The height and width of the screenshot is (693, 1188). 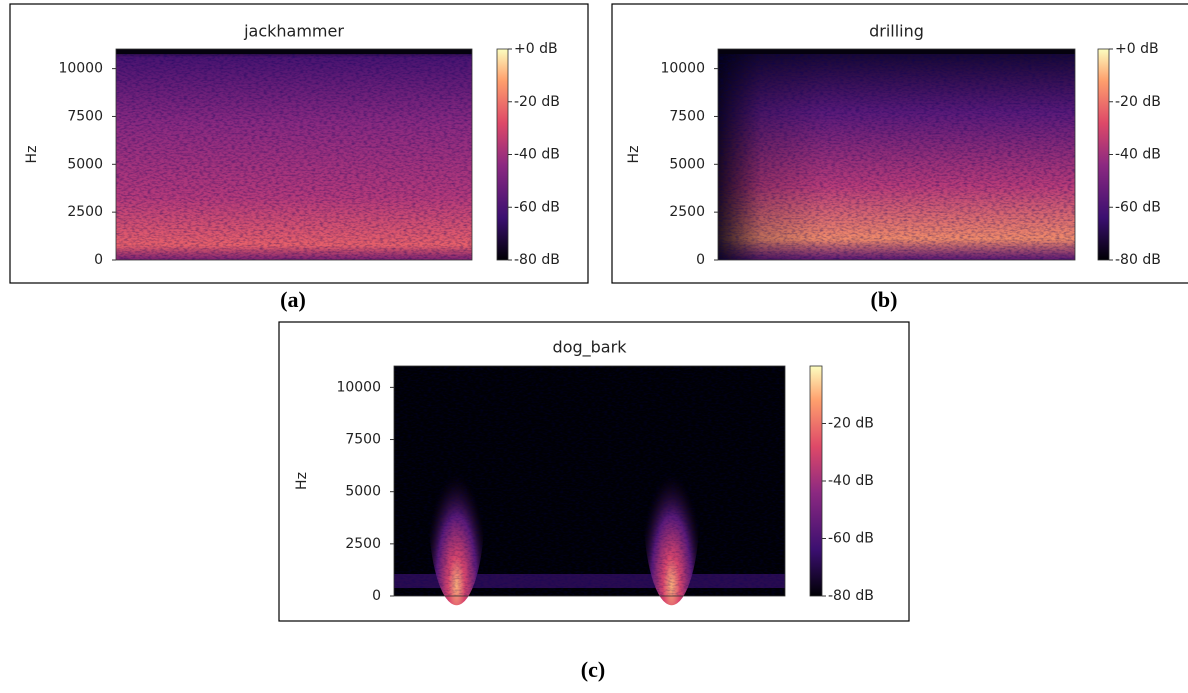 I want to click on chart-title: drilling, so click(x=896, y=31).